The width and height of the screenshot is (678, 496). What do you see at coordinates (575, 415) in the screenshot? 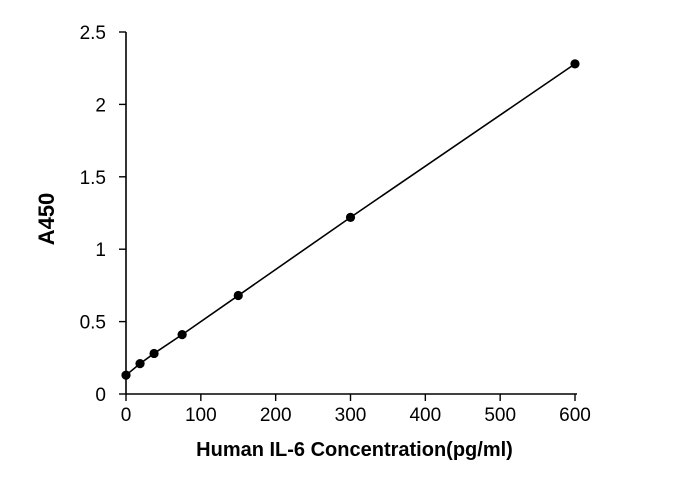
I see `x-tick-label: 600` at bounding box center [575, 415].